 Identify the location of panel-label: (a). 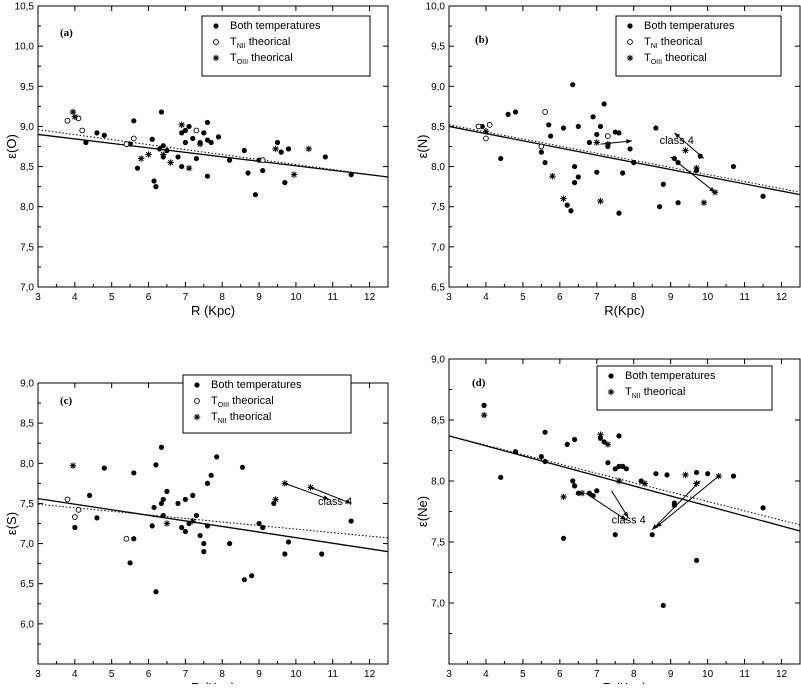
(66, 33).